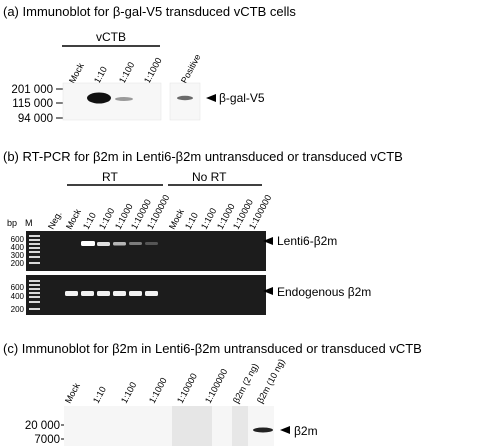  I want to click on panel-a-lane-label: 1:10, so click(100, 75).